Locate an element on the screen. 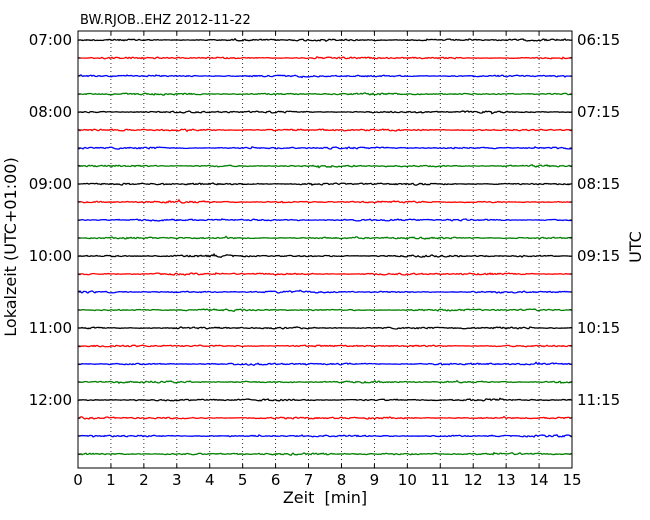  left-tick-label: 09:00 is located at coordinates (50, 184).